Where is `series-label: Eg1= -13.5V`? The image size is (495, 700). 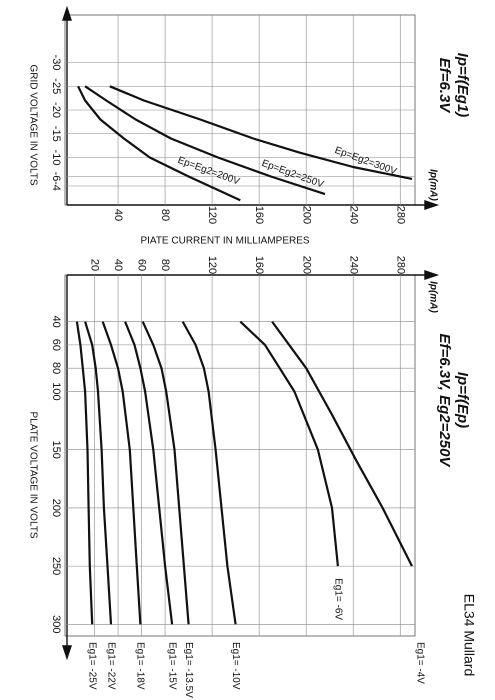
series-label: Eg1= -13.5V is located at coordinates (188, 670).